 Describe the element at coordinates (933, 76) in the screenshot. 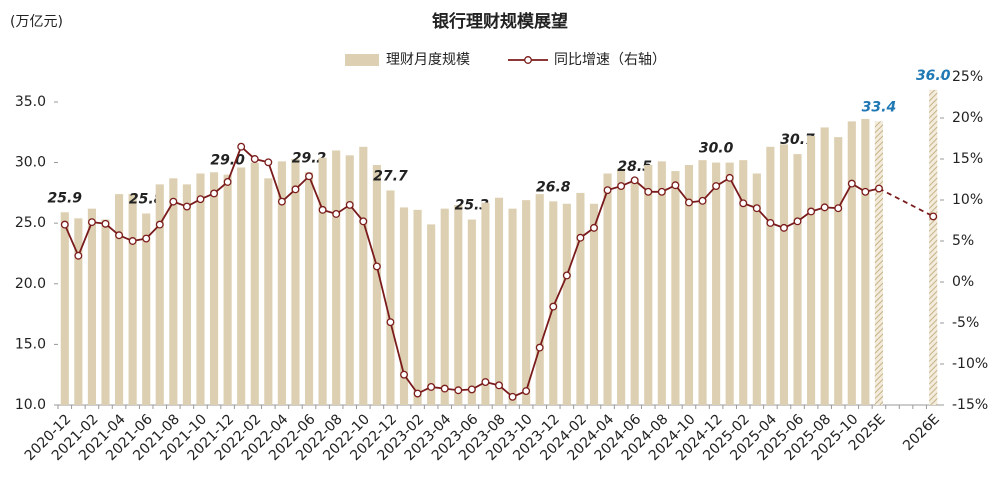

I see `value-label: 36.0` at that location.